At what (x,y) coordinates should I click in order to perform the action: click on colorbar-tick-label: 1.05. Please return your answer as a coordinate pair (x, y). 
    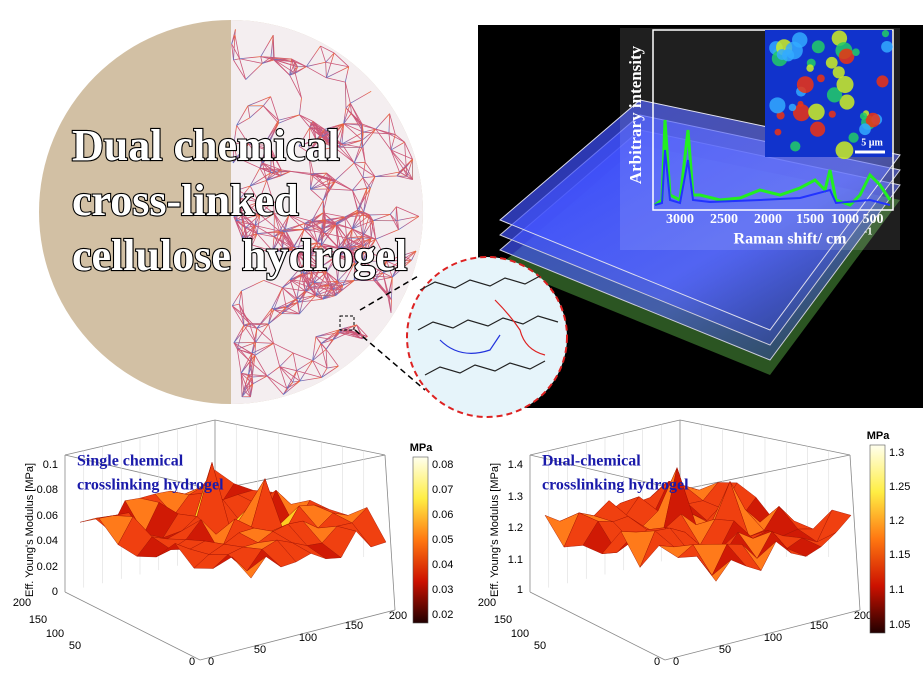
    Looking at the image, I should click on (899, 625).